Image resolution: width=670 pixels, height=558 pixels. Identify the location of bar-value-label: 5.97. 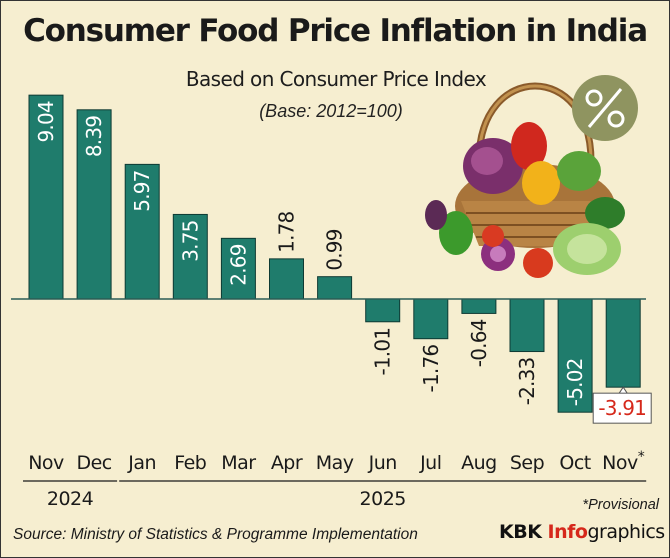
(142, 190).